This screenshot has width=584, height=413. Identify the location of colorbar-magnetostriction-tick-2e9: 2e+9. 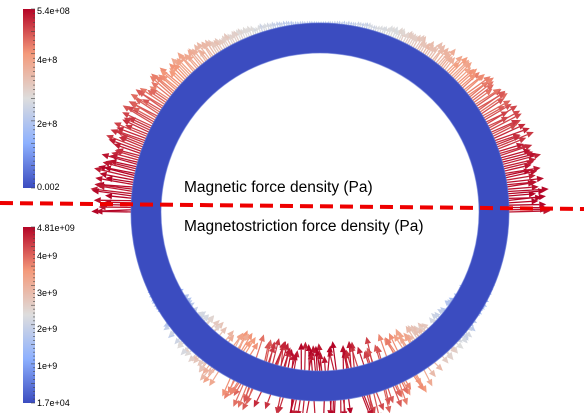
(47, 329).